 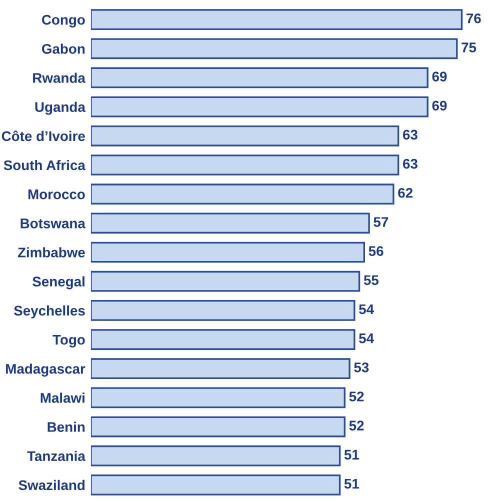 What do you see at coordinates (381, 222) in the screenshot?
I see `data-label: 57` at bounding box center [381, 222].